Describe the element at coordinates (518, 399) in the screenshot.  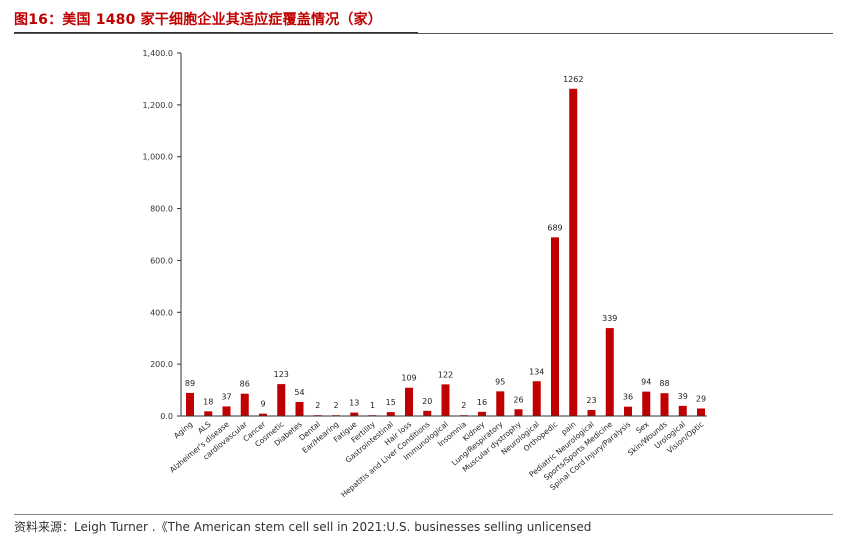
I see `bar-value-label: 26` at that location.